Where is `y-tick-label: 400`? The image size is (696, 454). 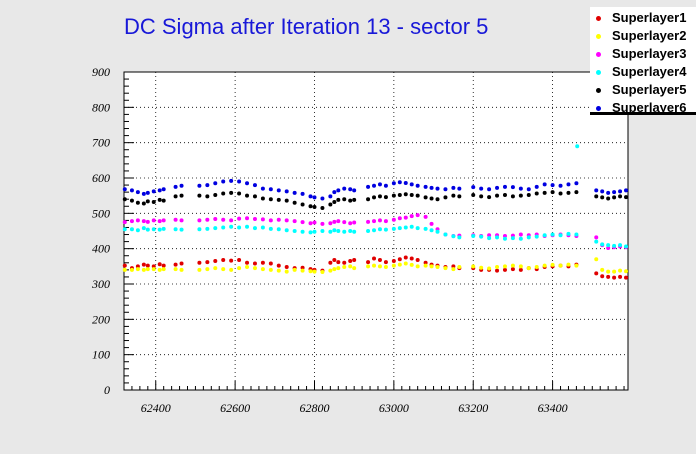 y-tick-label: 400 is located at coordinates (101, 249).